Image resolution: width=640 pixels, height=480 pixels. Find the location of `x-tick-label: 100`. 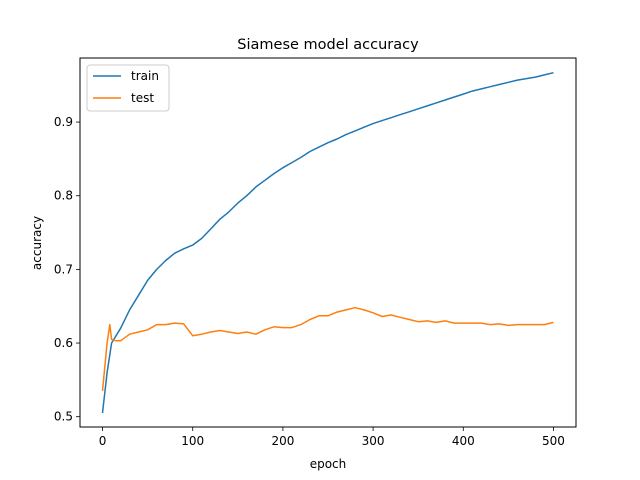

x-tick-label: 100 is located at coordinates (192, 441).